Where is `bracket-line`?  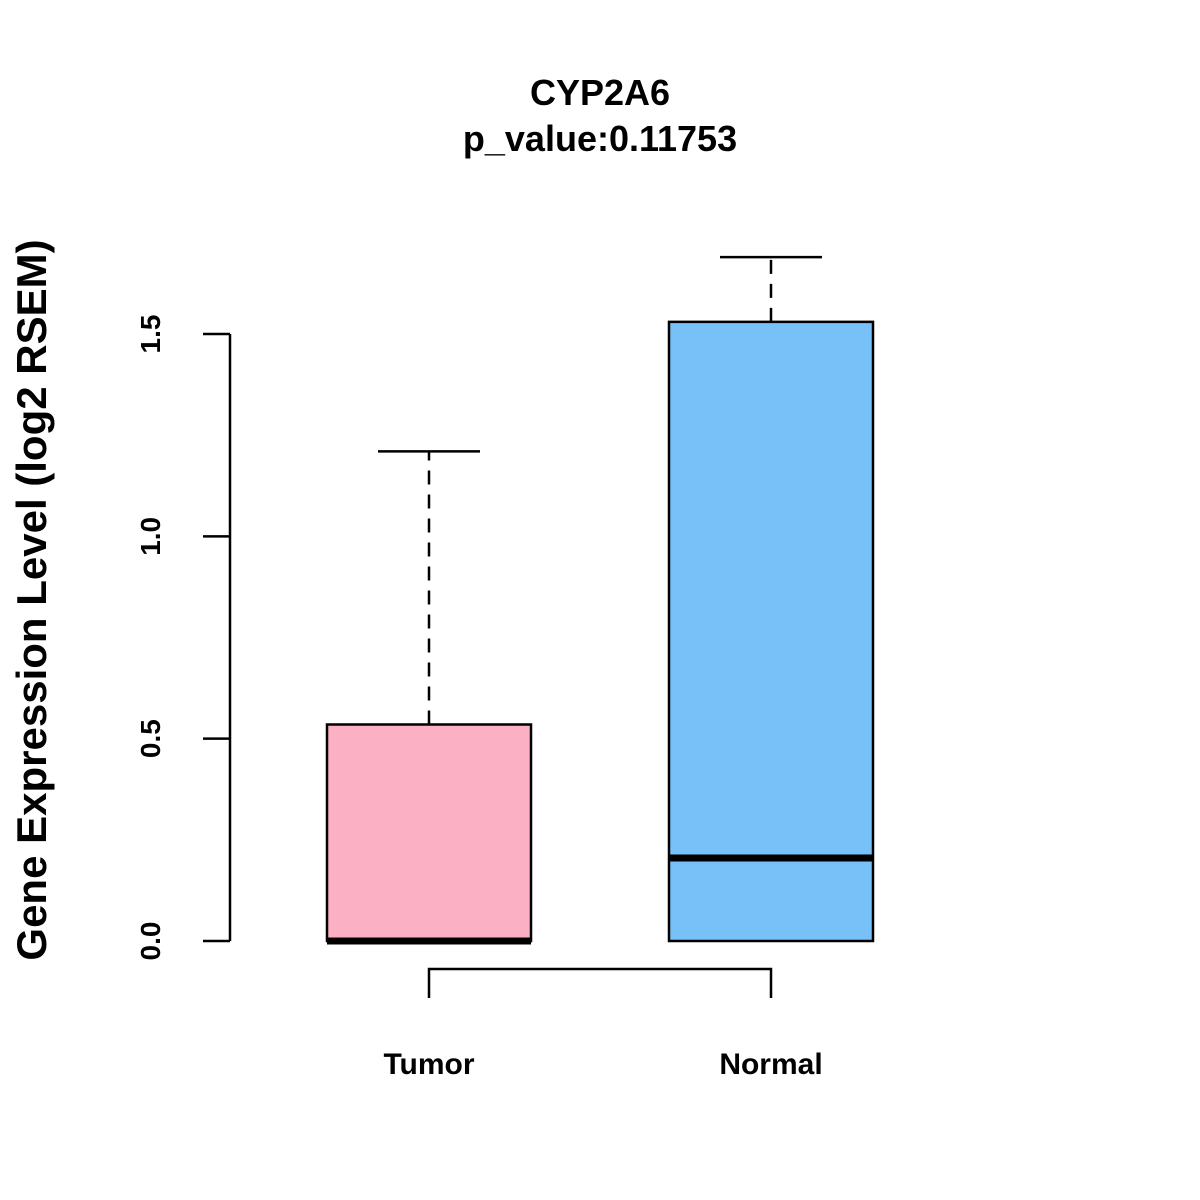 bracket-line is located at coordinates (600, 982).